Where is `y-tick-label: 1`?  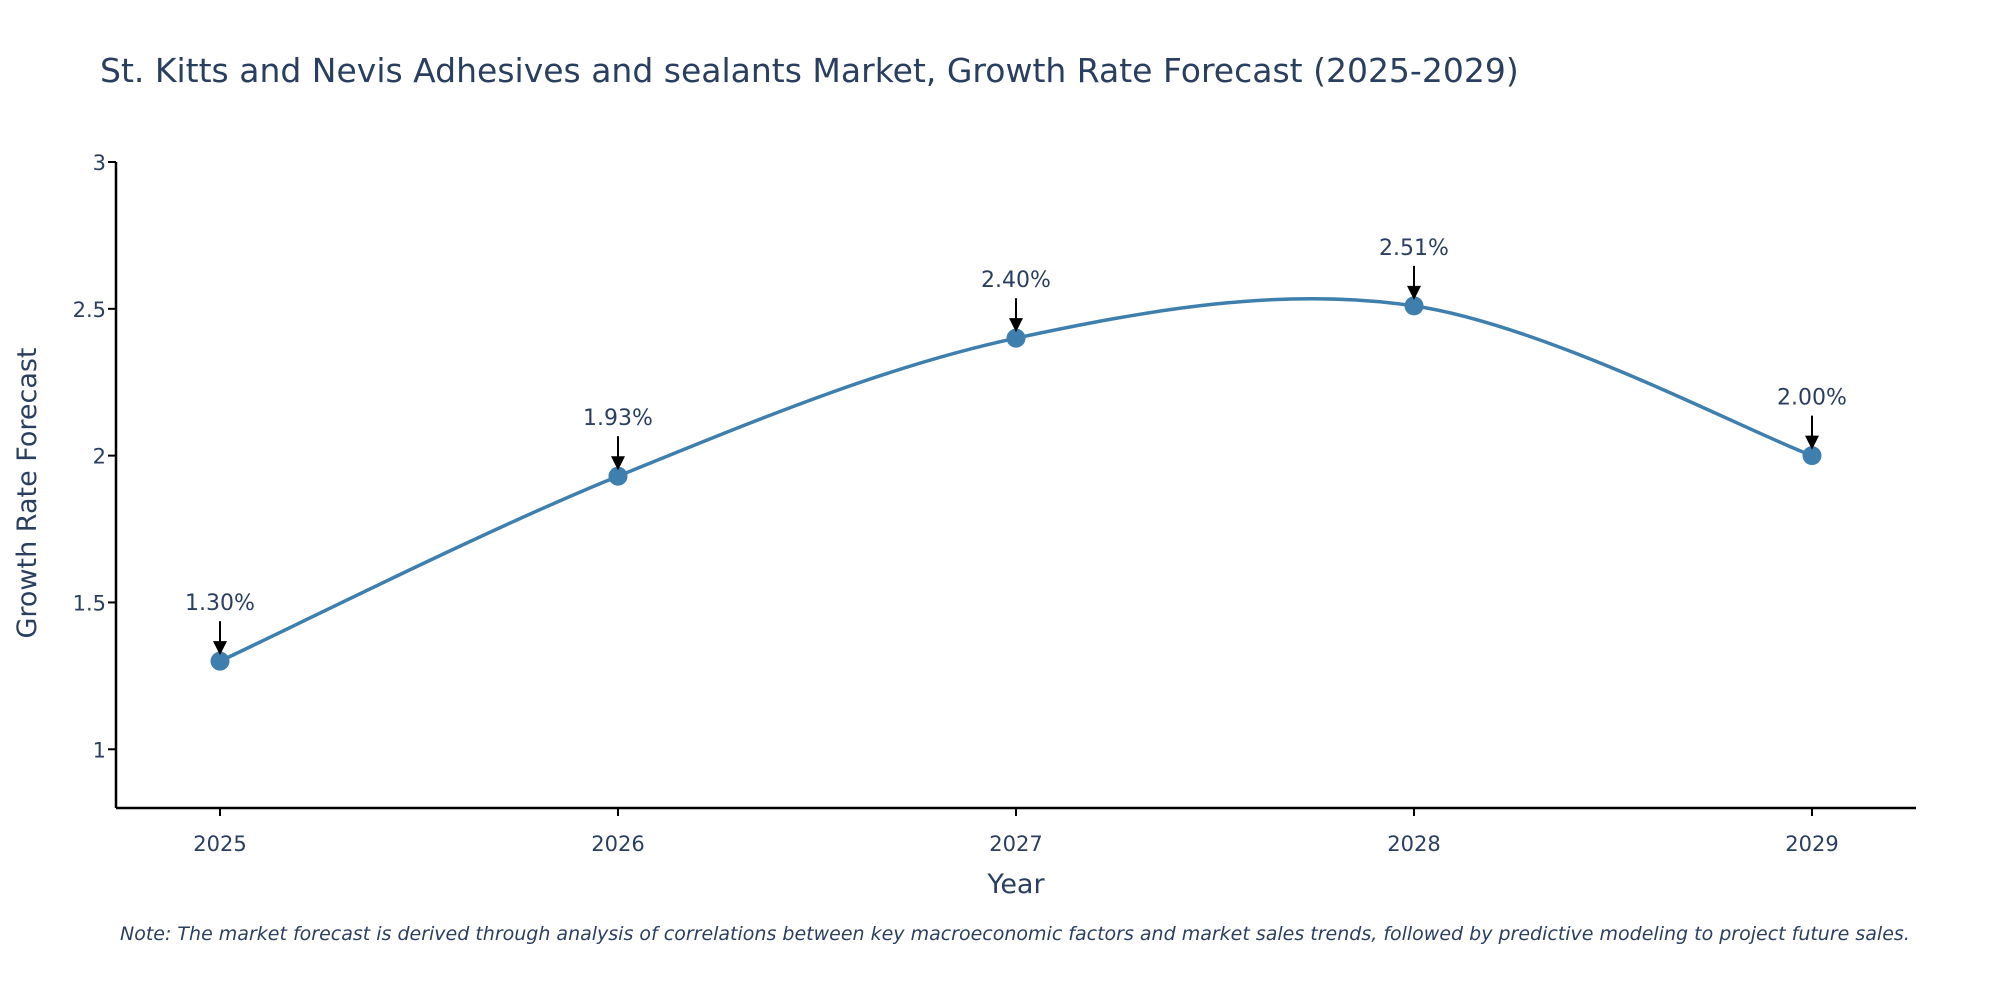 y-tick-label: 1 is located at coordinates (99, 750).